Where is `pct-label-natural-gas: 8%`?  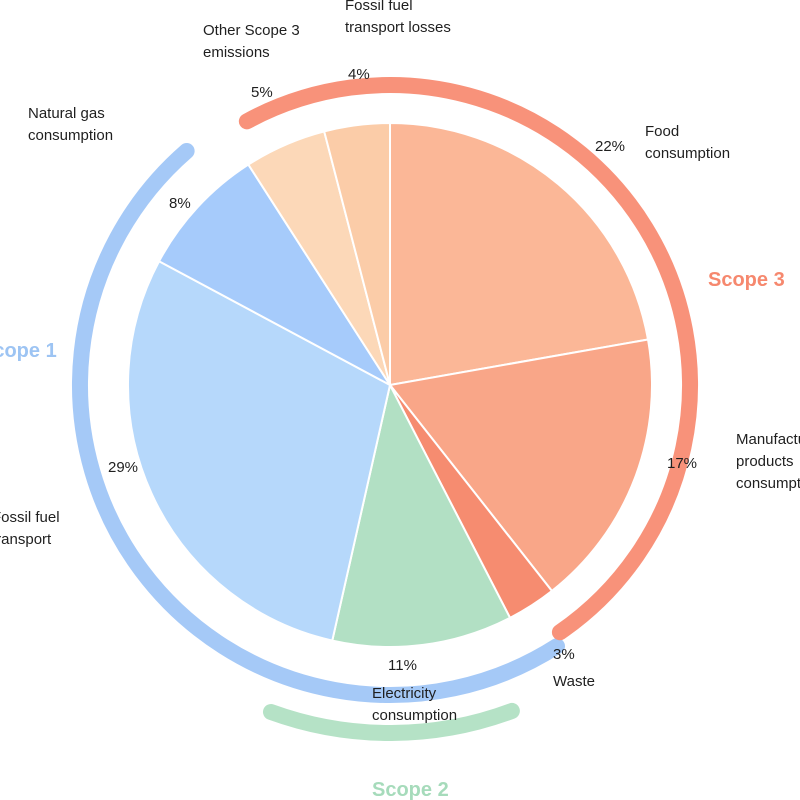 pct-label-natural-gas: 8% is located at coordinates (180, 203).